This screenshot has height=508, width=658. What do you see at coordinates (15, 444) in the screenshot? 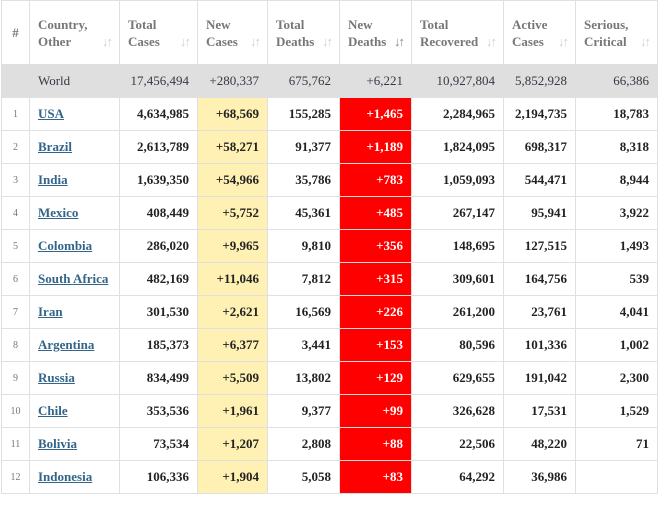
I see `row-index: 11` at bounding box center [15, 444].